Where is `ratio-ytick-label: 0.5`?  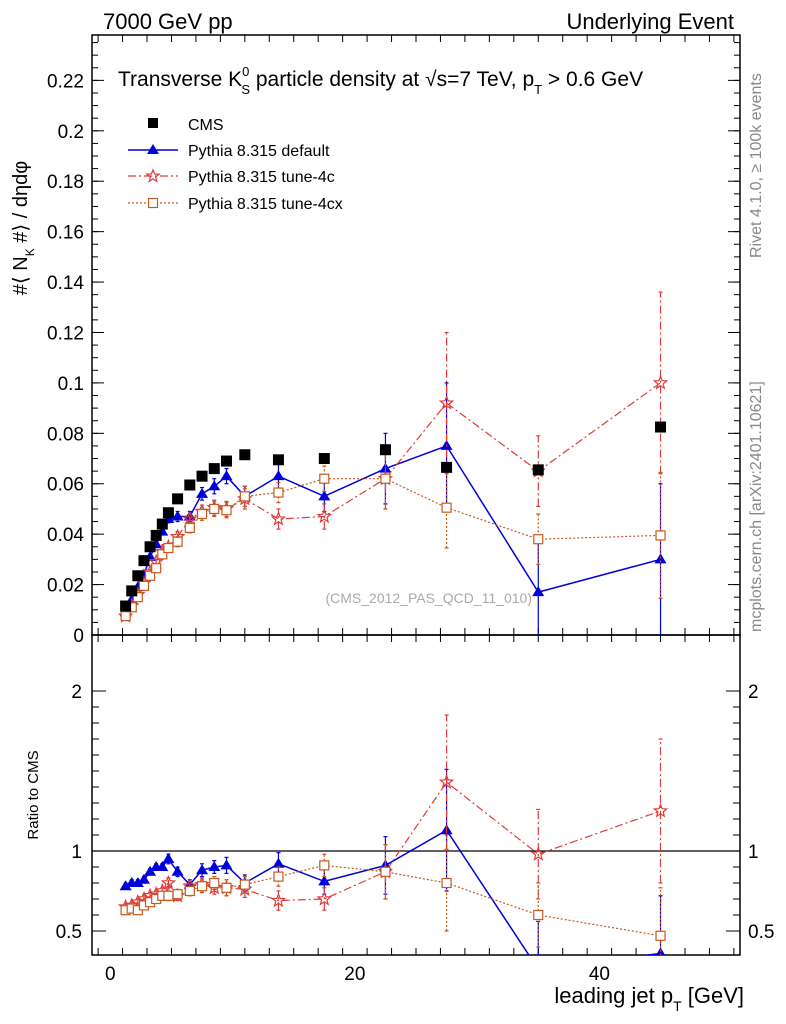 ratio-ytick-label: 0.5 is located at coordinates (69, 932).